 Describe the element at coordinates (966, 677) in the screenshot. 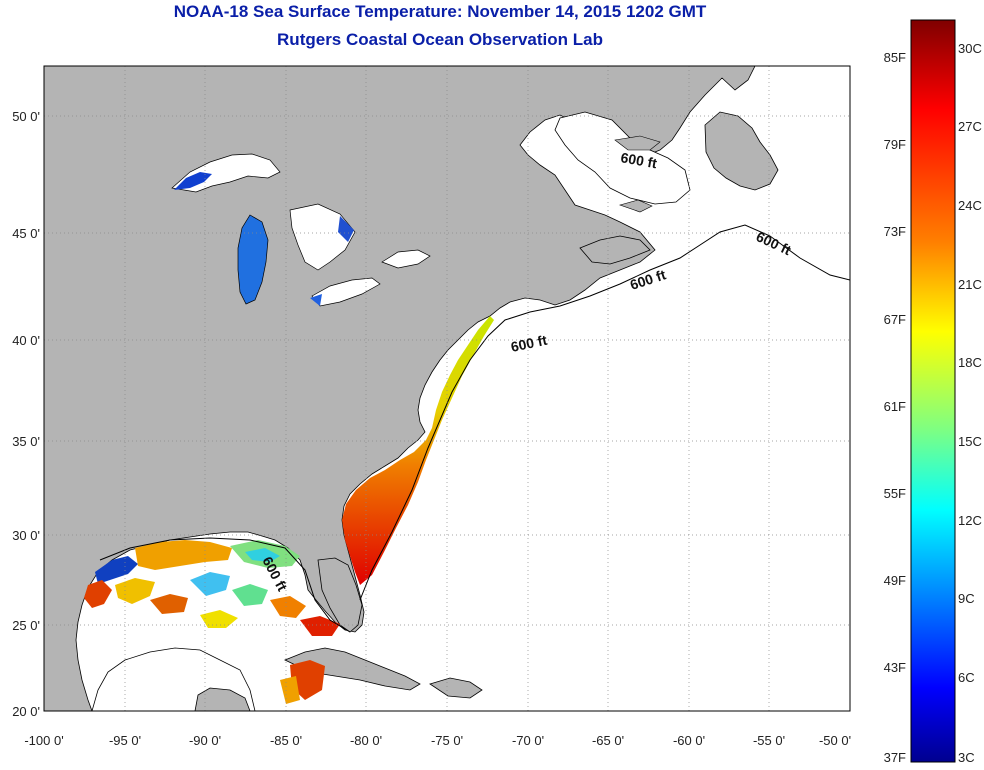

I see `colorbar-c-label: 6C` at that location.